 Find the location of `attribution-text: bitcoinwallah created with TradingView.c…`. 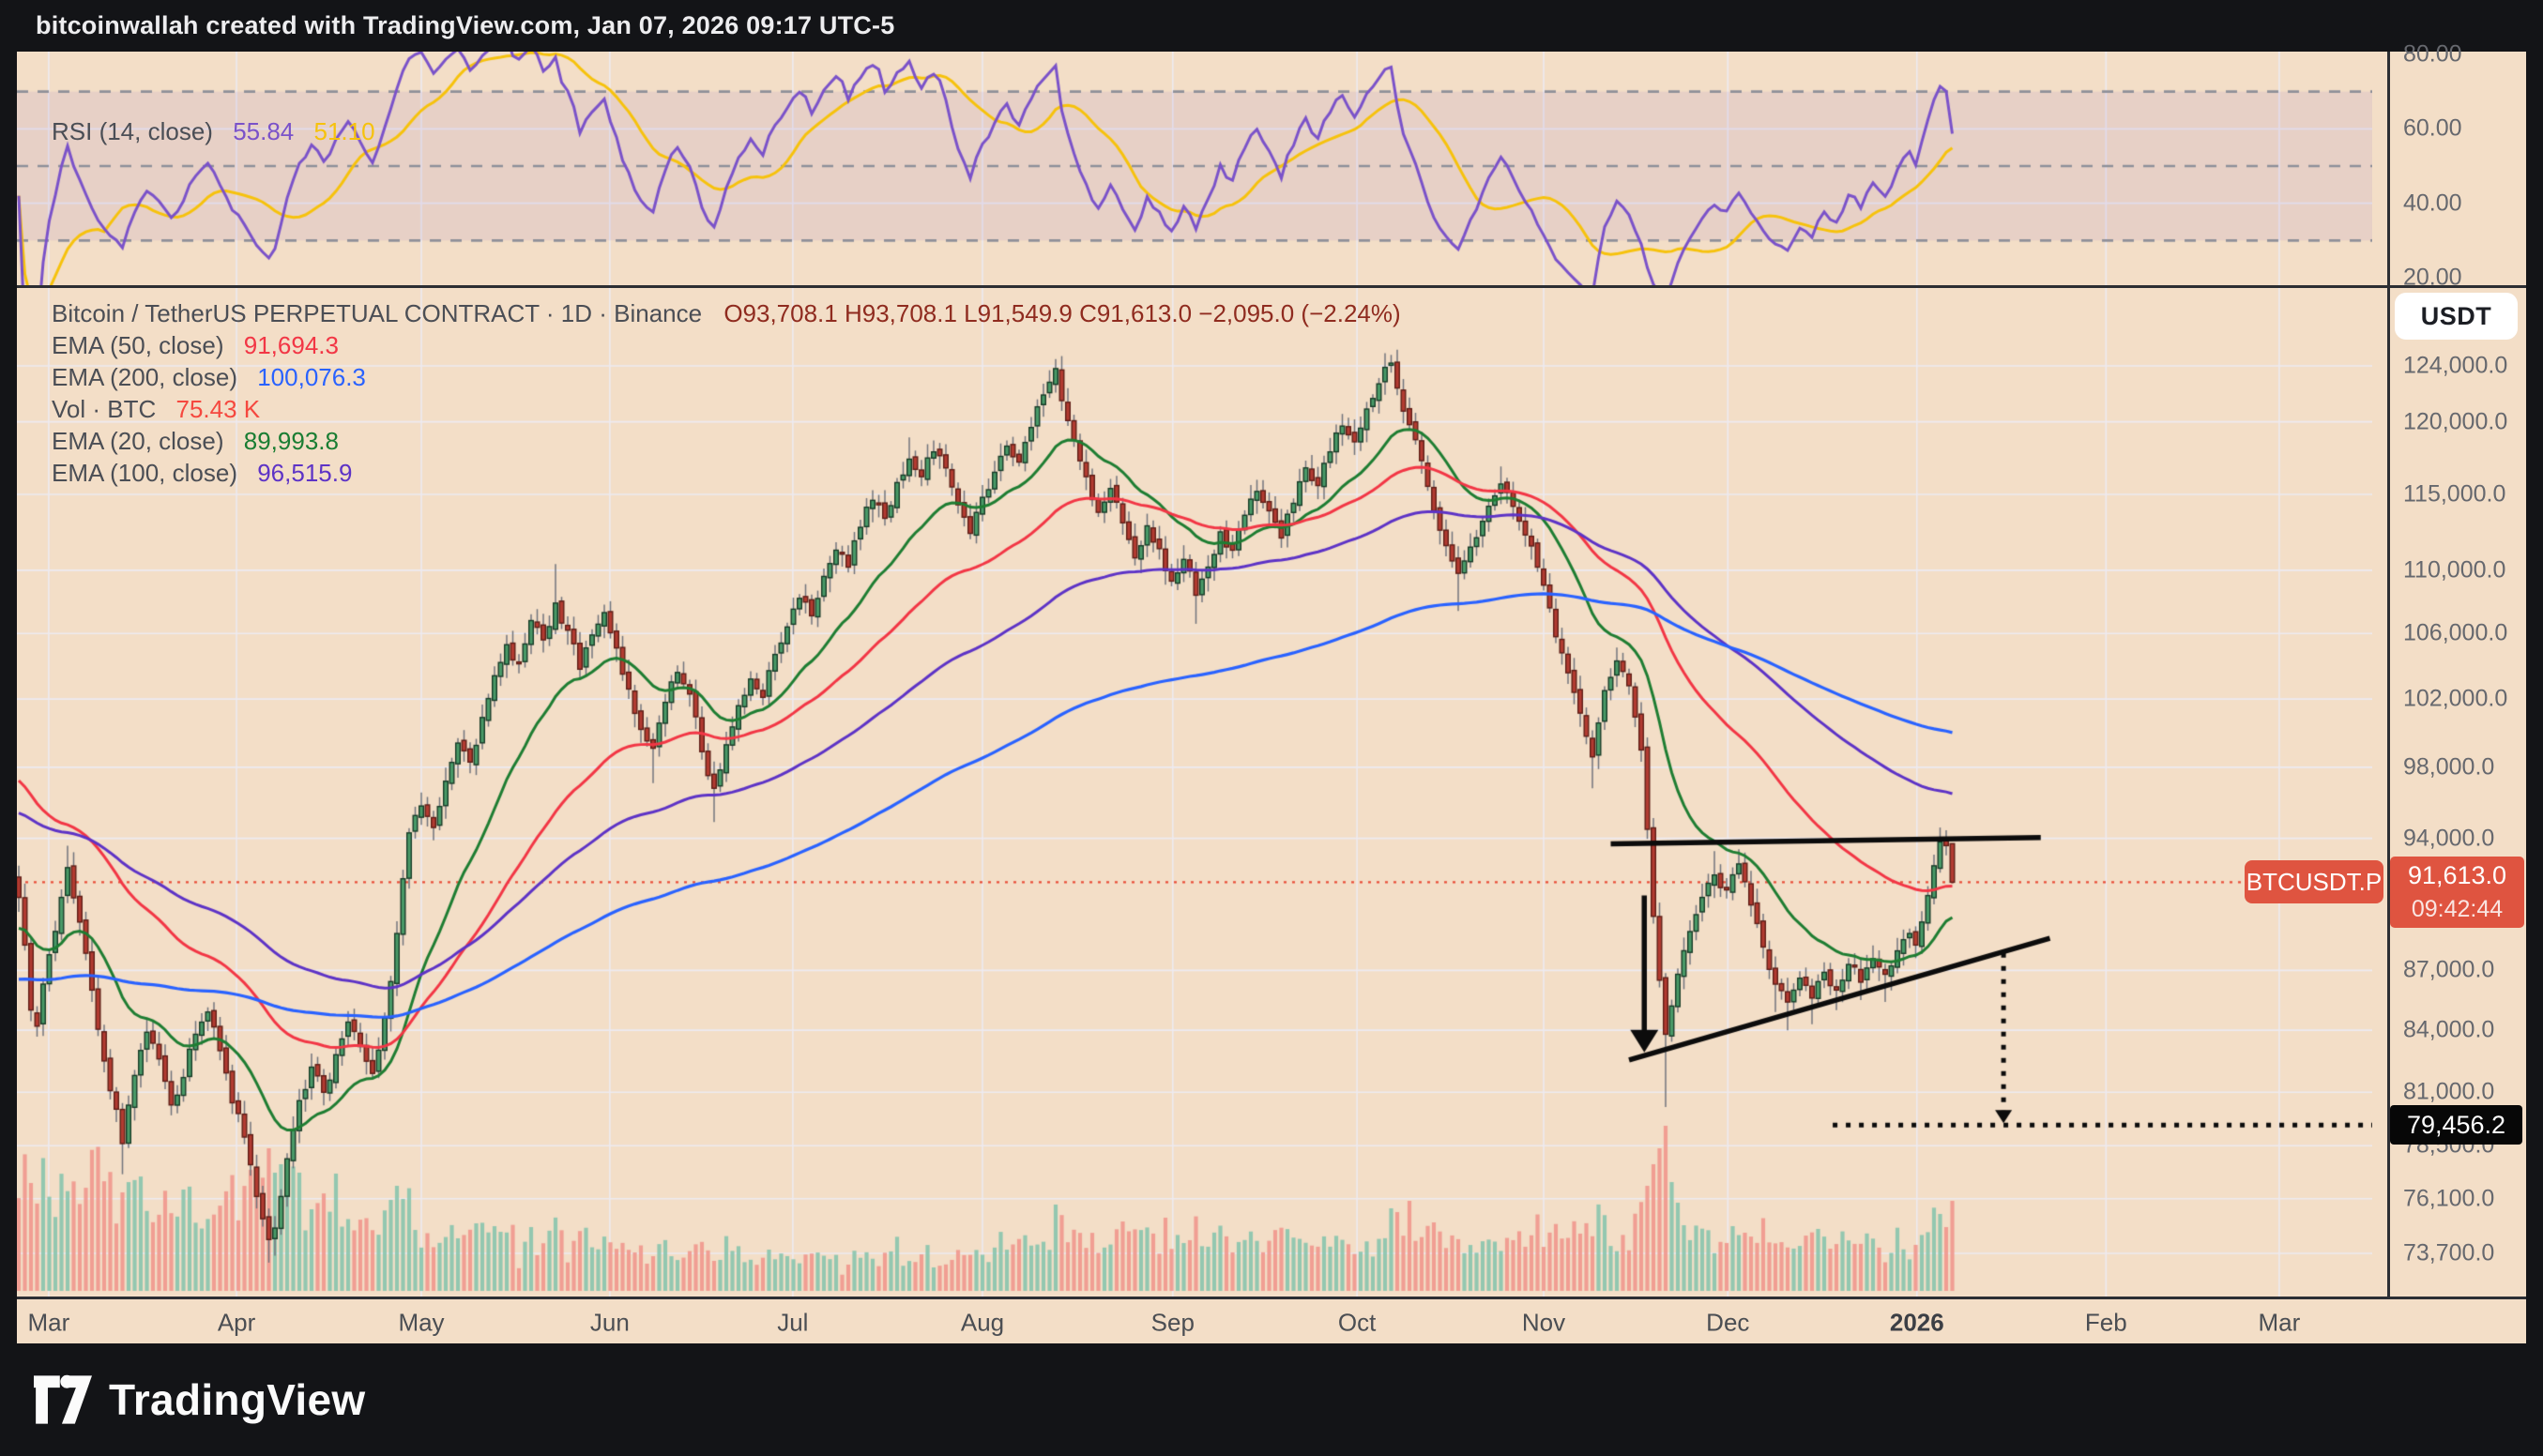

attribution-text: bitcoinwallah created with TradingView.c… is located at coordinates (465, 25).